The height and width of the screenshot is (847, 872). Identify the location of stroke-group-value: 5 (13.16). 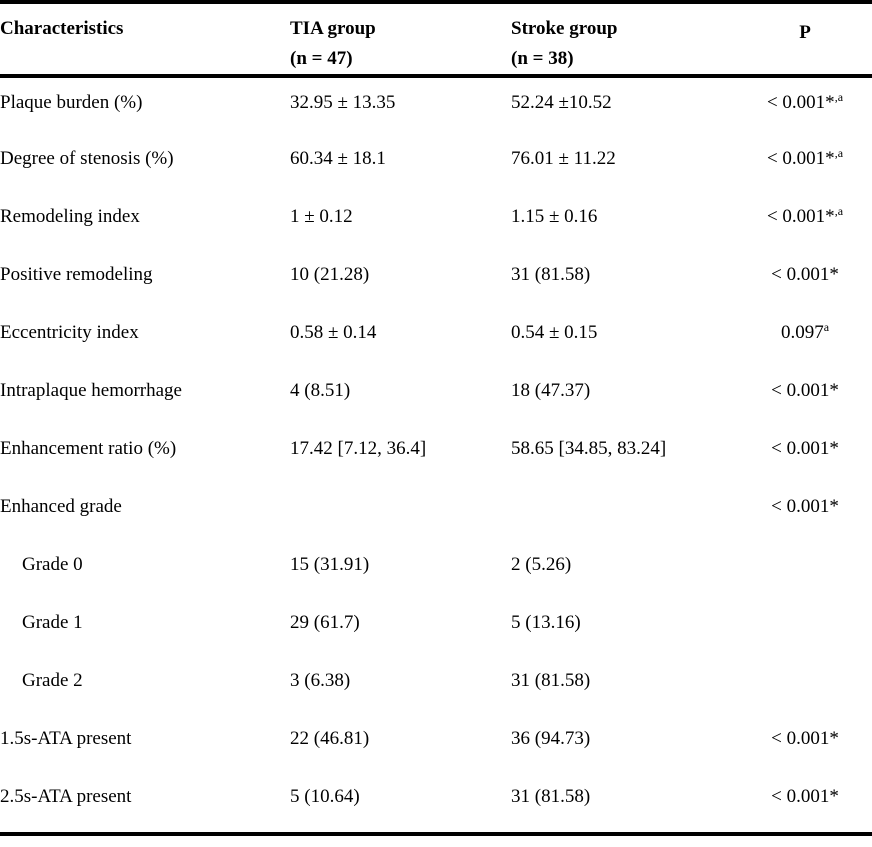
(546, 622).